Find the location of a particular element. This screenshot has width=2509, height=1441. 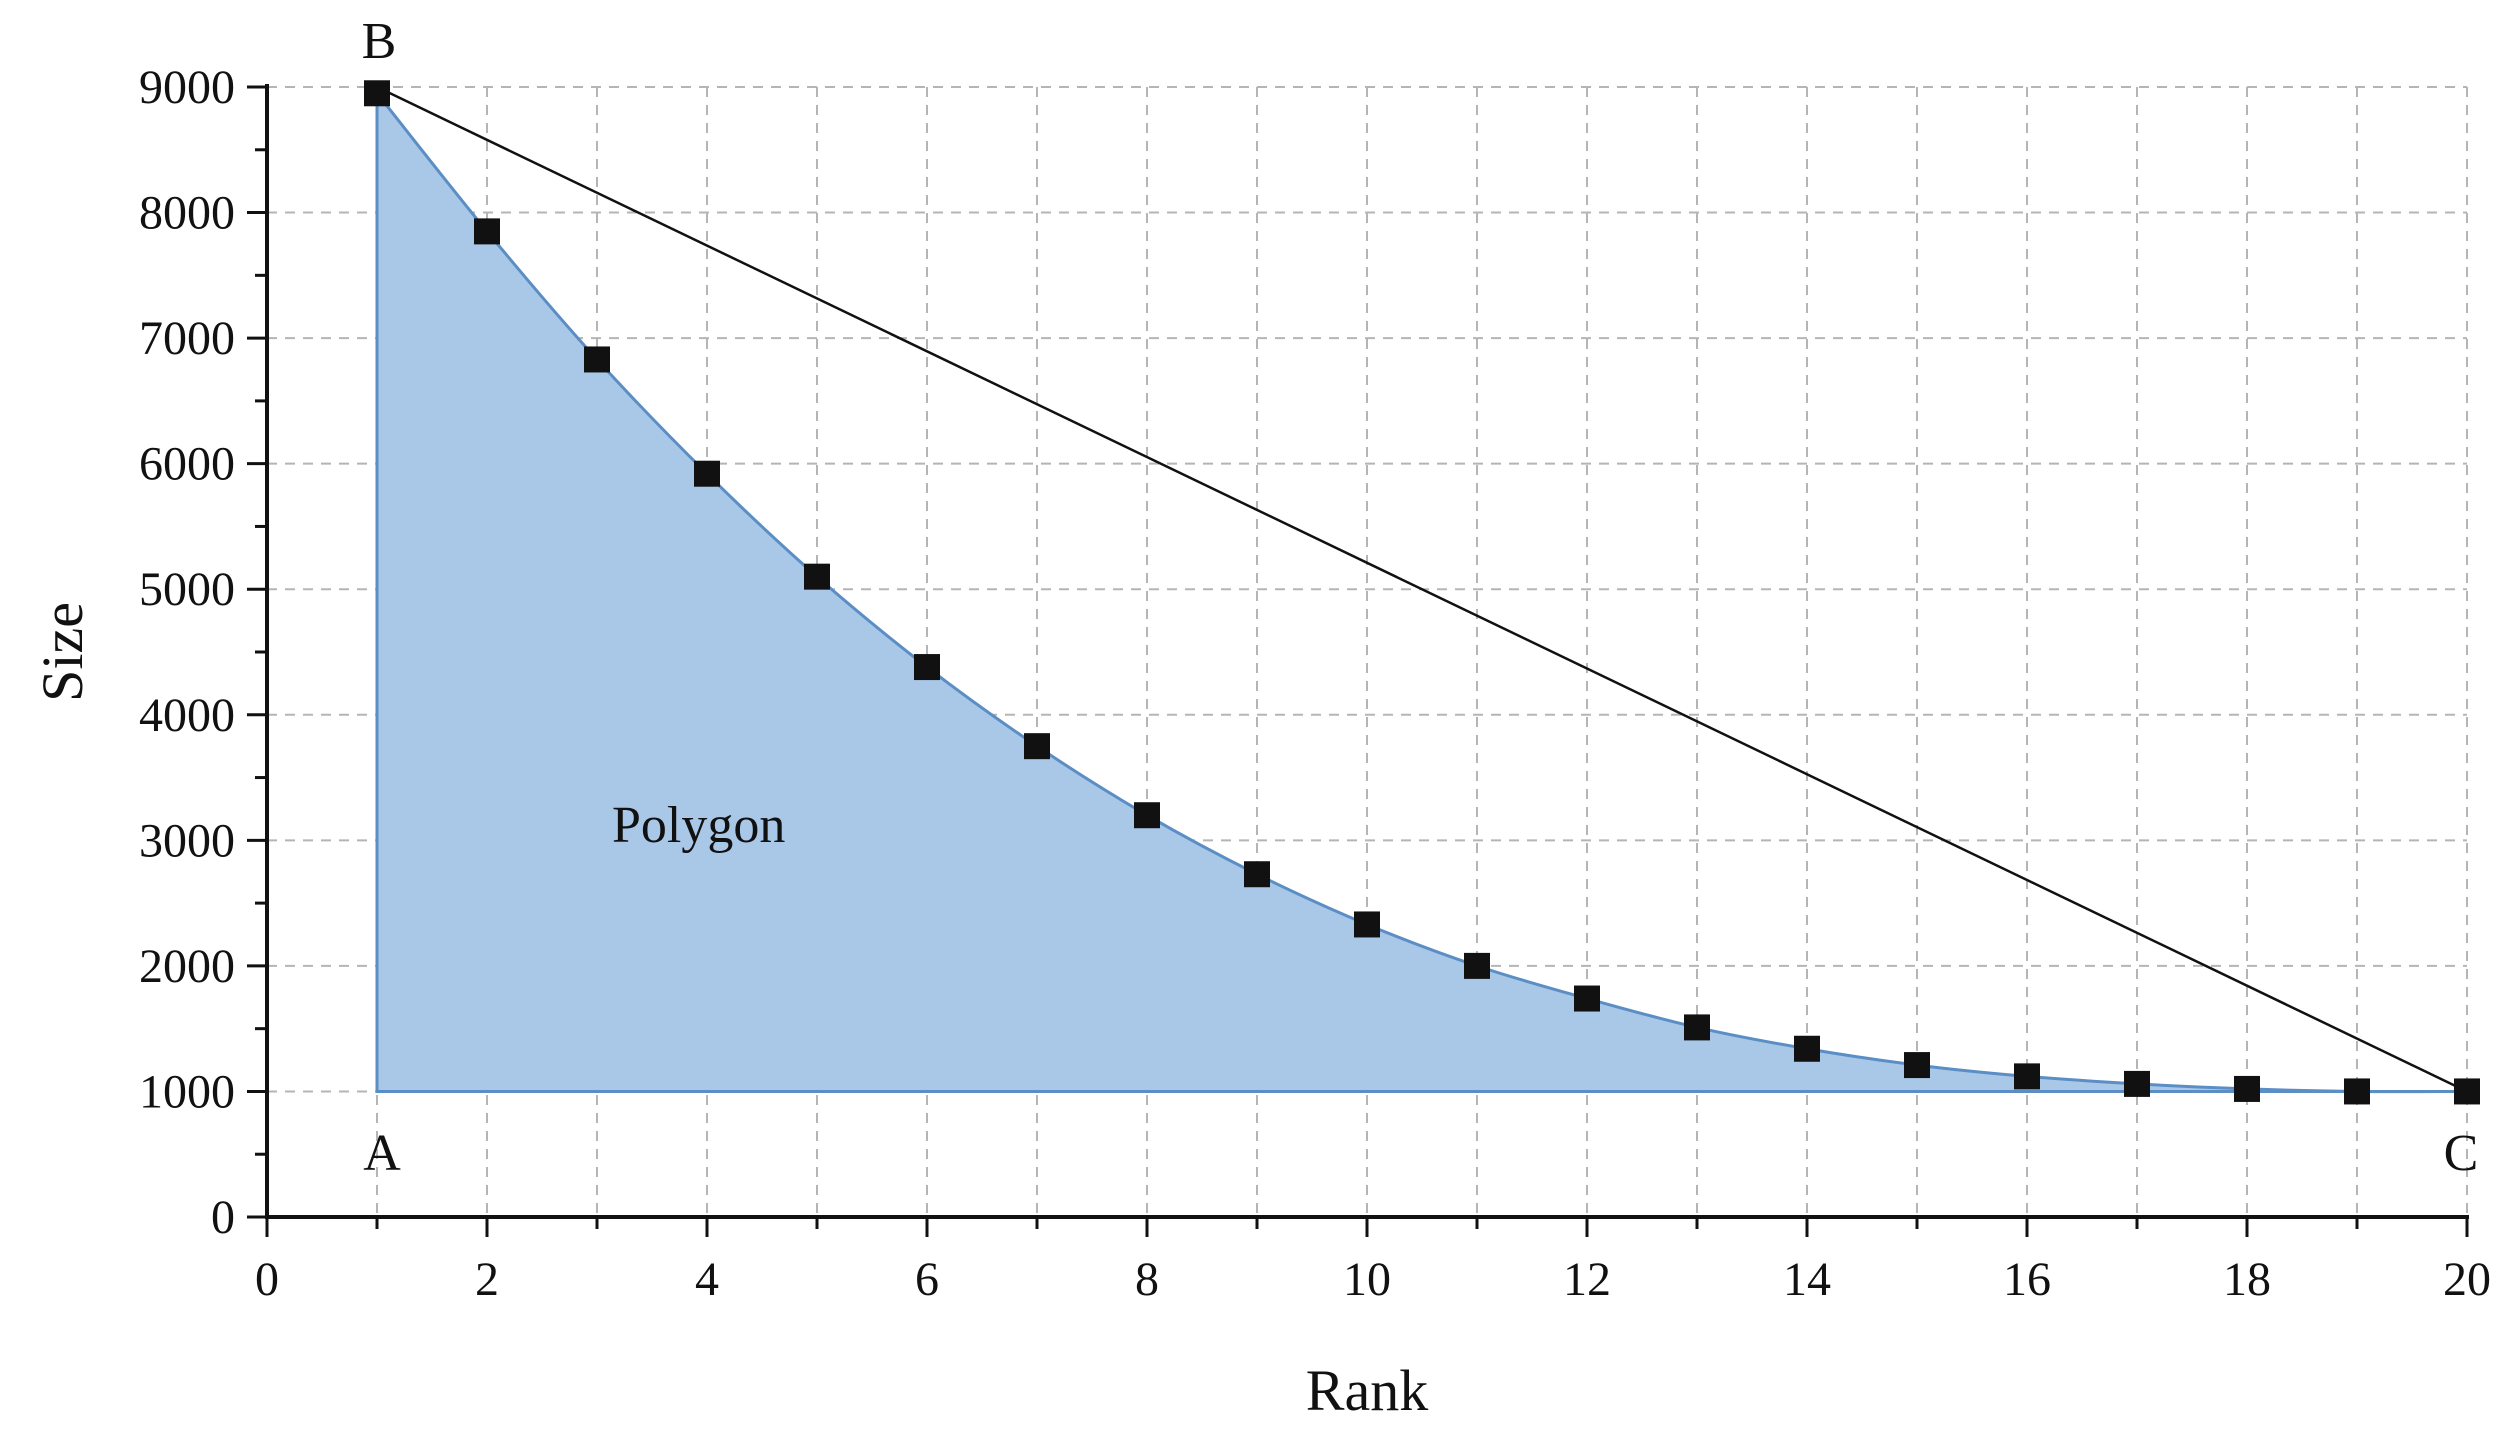

x-tick-label: 0 is located at coordinates (267, 1279).